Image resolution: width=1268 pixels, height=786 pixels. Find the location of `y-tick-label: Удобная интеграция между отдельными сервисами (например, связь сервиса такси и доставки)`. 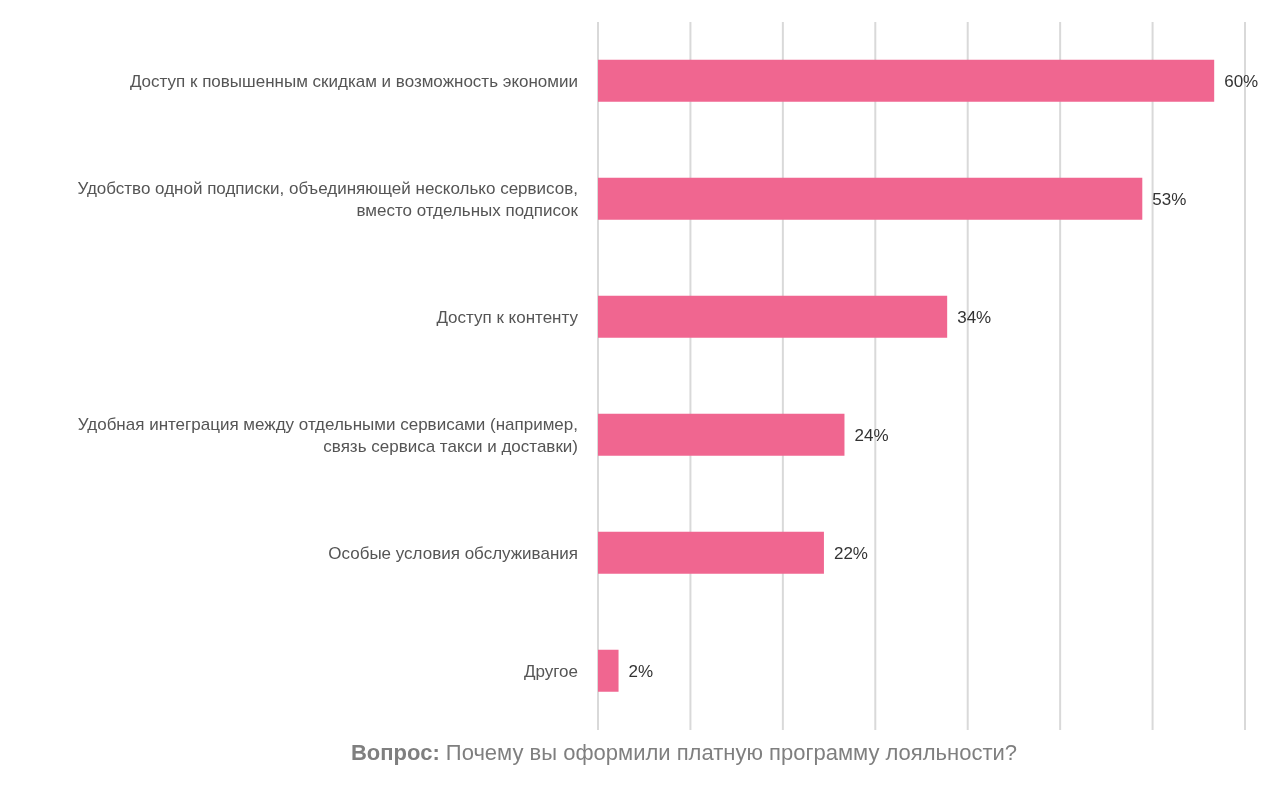

y-tick-label: Удобная интеграция между отдельными сервисами (например, связь сервиса такси и доставки) is located at coordinates (327, 435).